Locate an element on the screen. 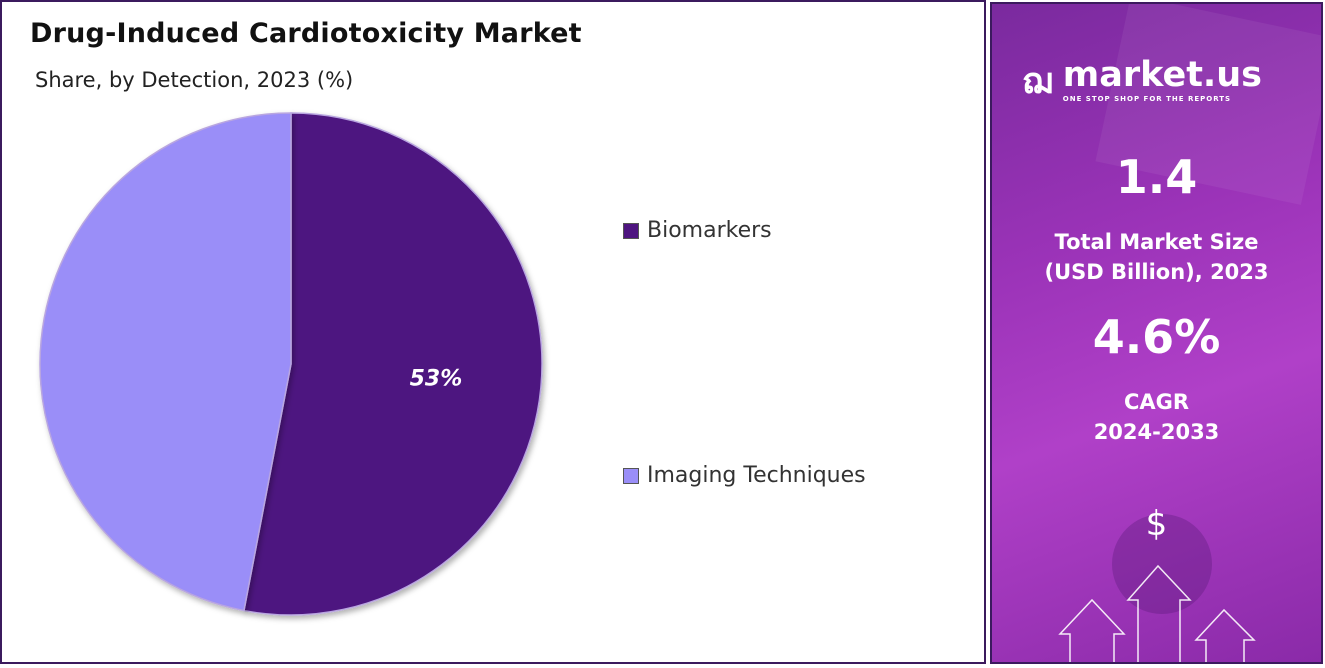 Image resolution: width=1325 pixels, height=668 pixels. cagr-label: CAGR is located at coordinates (1156, 402).